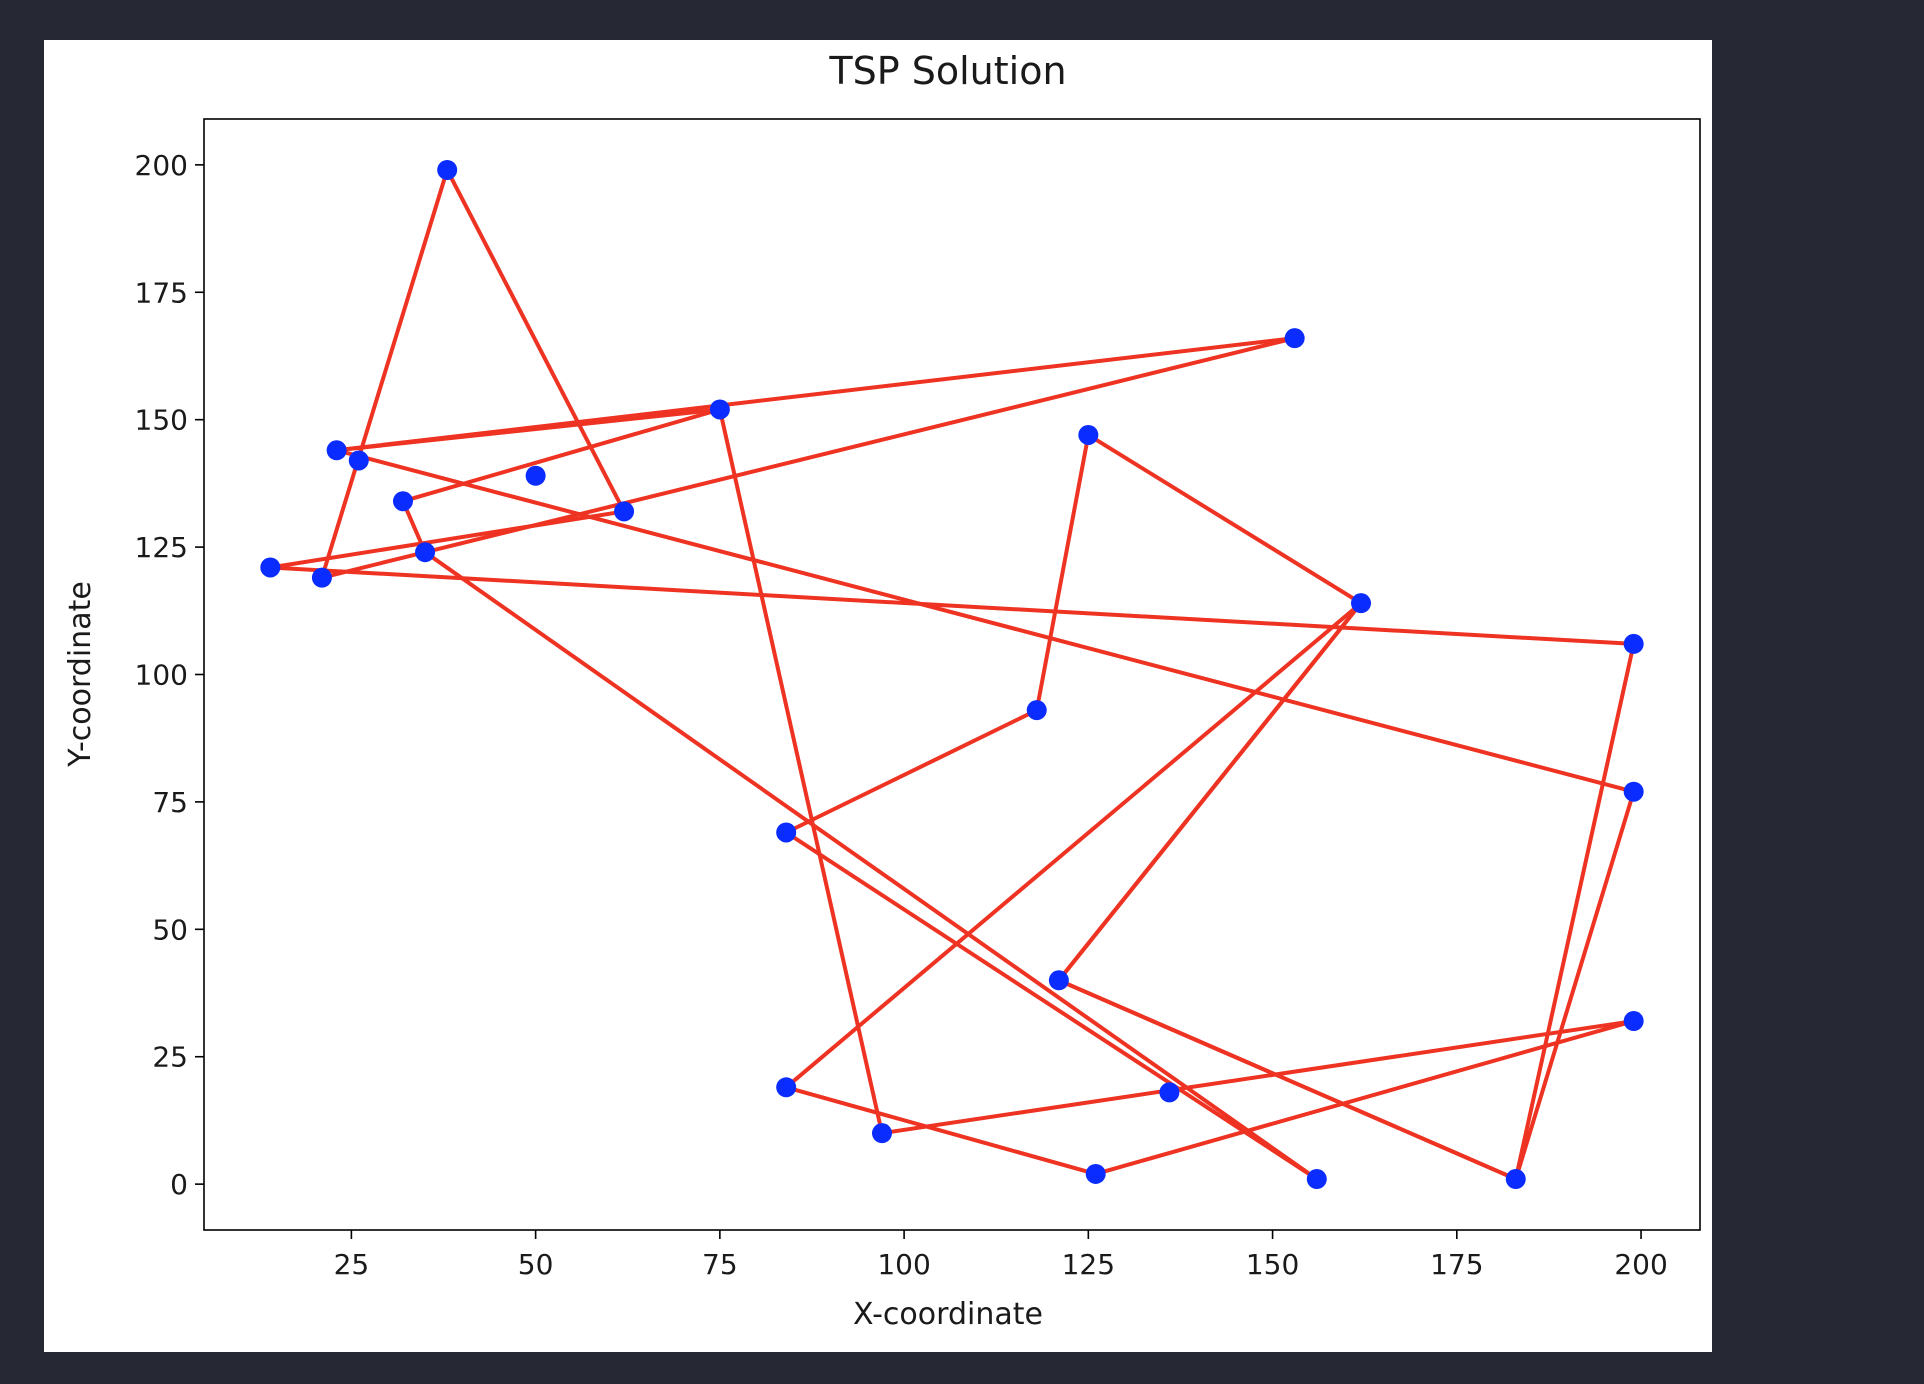 Image resolution: width=1924 pixels, height=1384 pixels. I want to click on x-tick-label: 175, so click(1456, 1264).